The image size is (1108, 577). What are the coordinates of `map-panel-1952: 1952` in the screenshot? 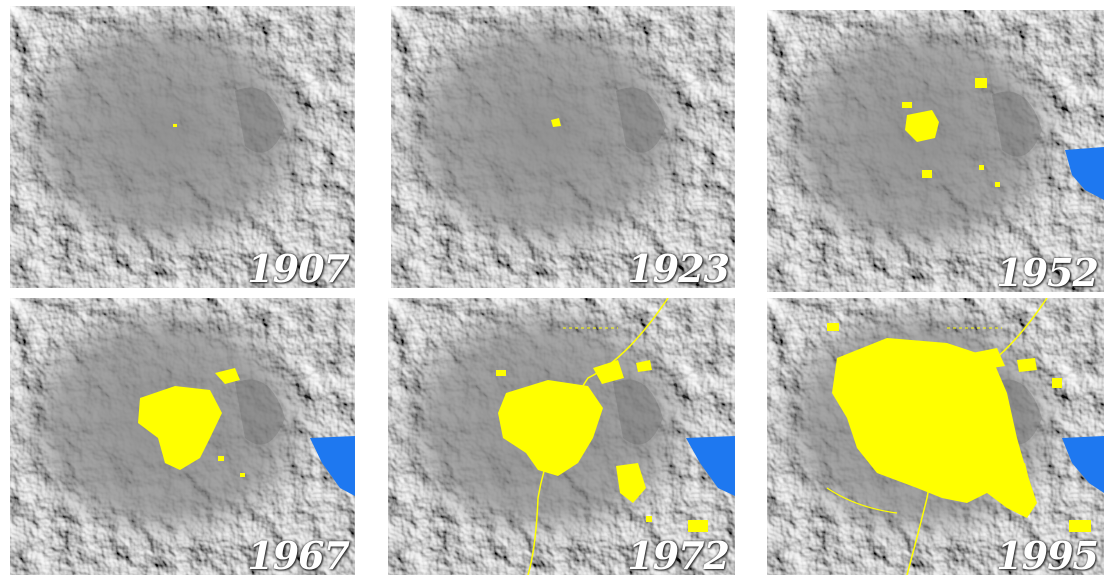 It's located at (935, 151).